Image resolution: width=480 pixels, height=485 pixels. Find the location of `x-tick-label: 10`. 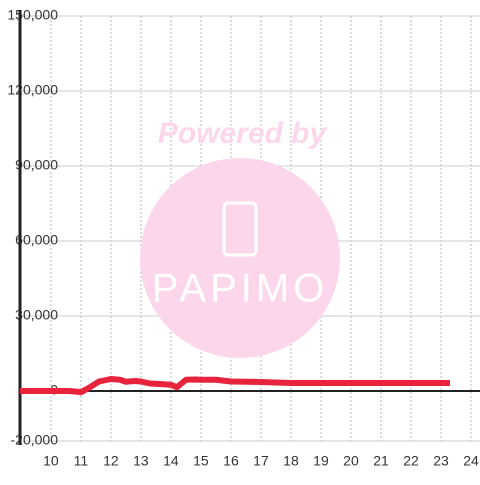

x-tick-label: 10 is located at coordinates (51, 461).